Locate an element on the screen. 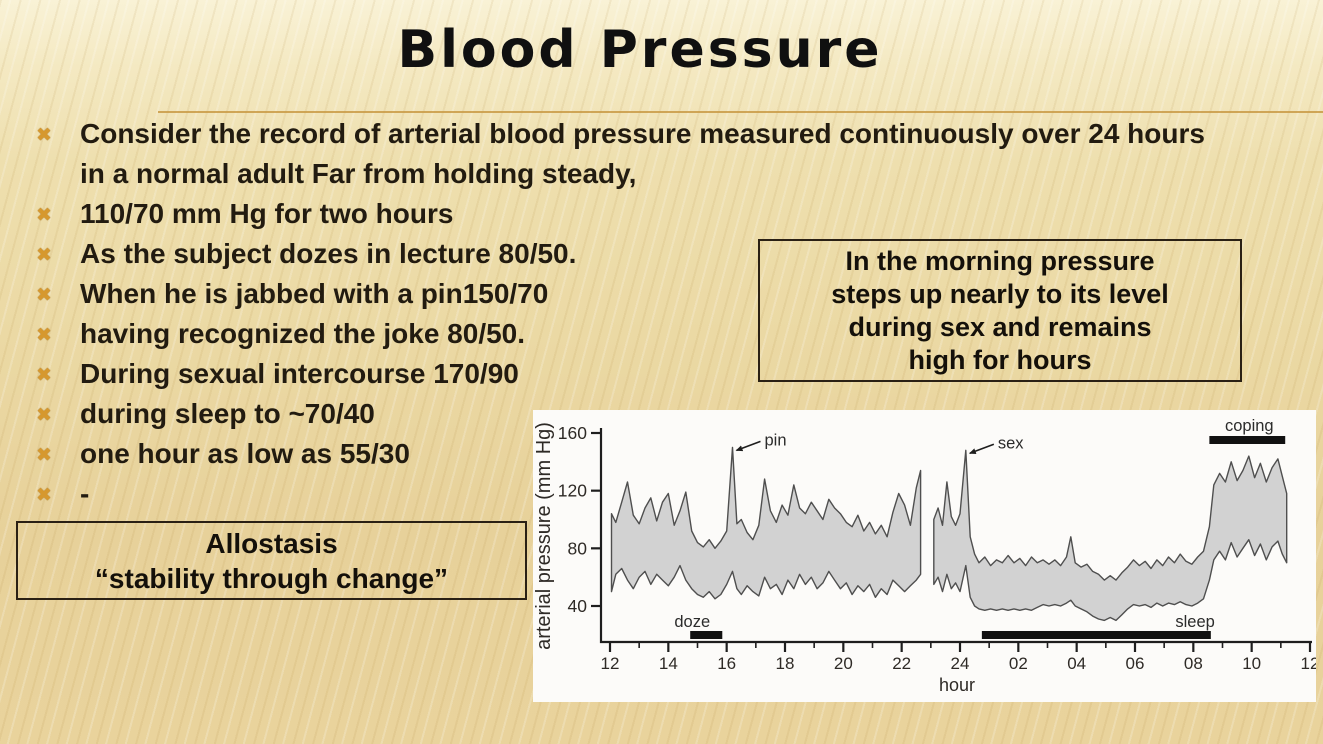  bullet-text: 110/70 mm Hg for two hours is located at coordinates (267, 213).